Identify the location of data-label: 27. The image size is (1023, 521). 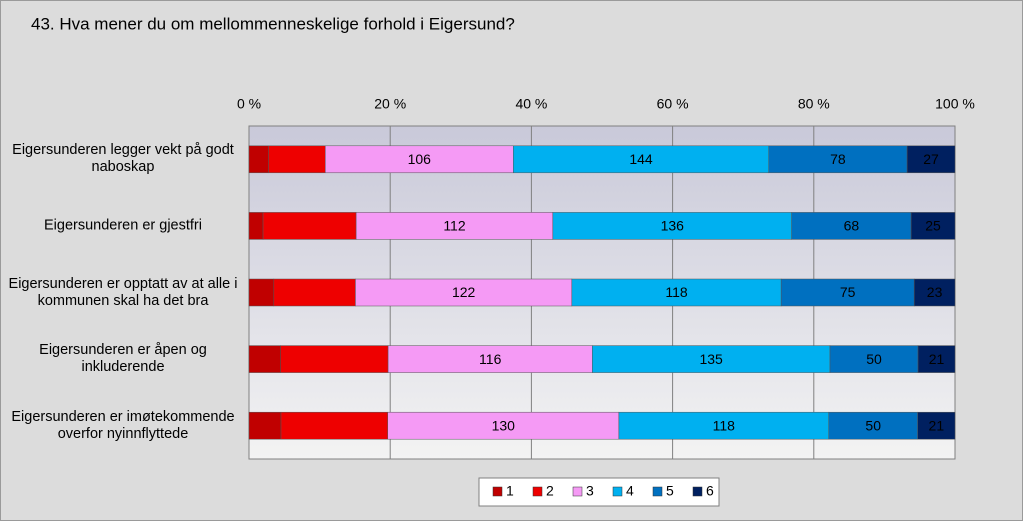
(931, 159).